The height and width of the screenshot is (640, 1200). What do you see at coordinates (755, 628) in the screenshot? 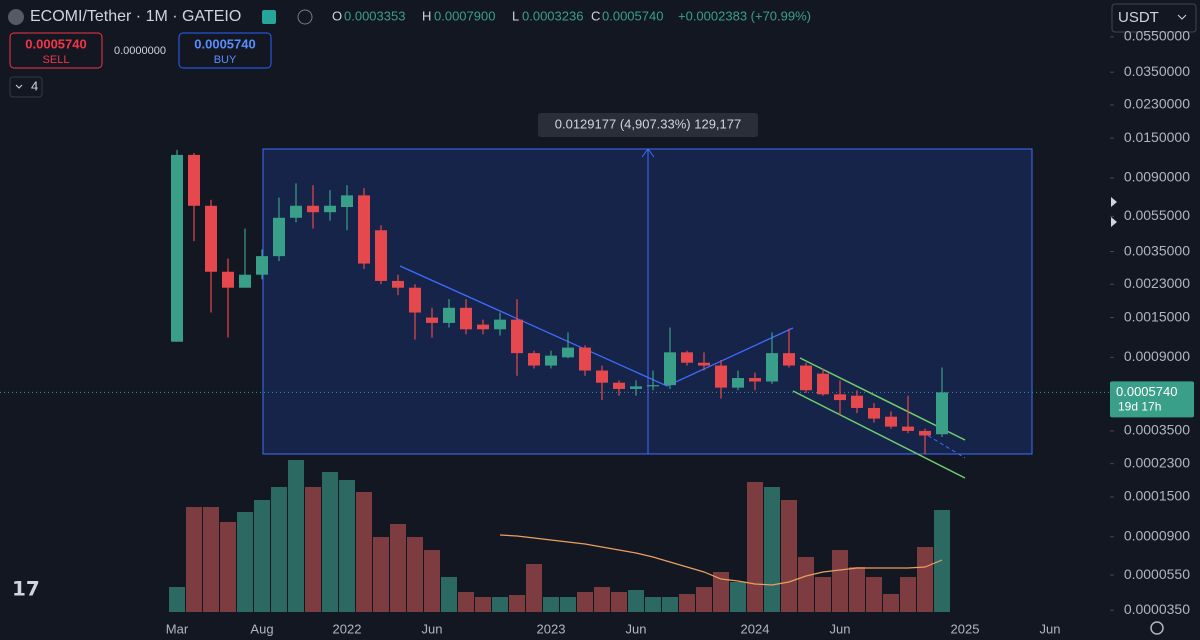
I see `x-tick-label: 2024` at bounding box center [755, 628].